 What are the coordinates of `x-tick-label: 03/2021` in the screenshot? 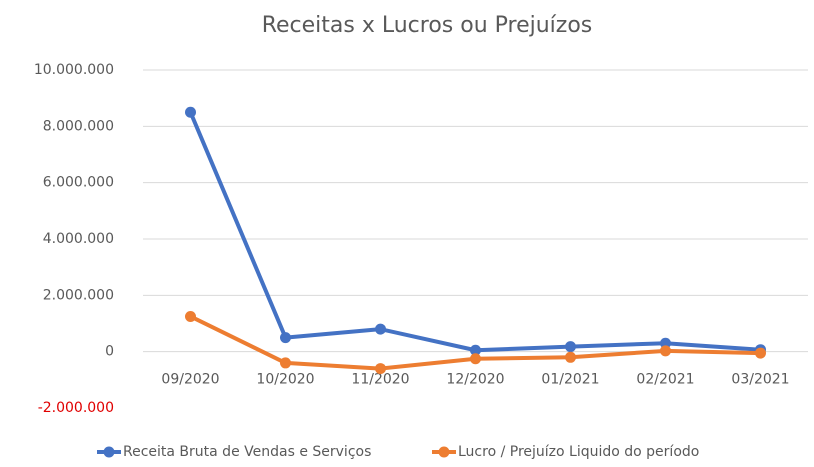 It's located at (760, 380).